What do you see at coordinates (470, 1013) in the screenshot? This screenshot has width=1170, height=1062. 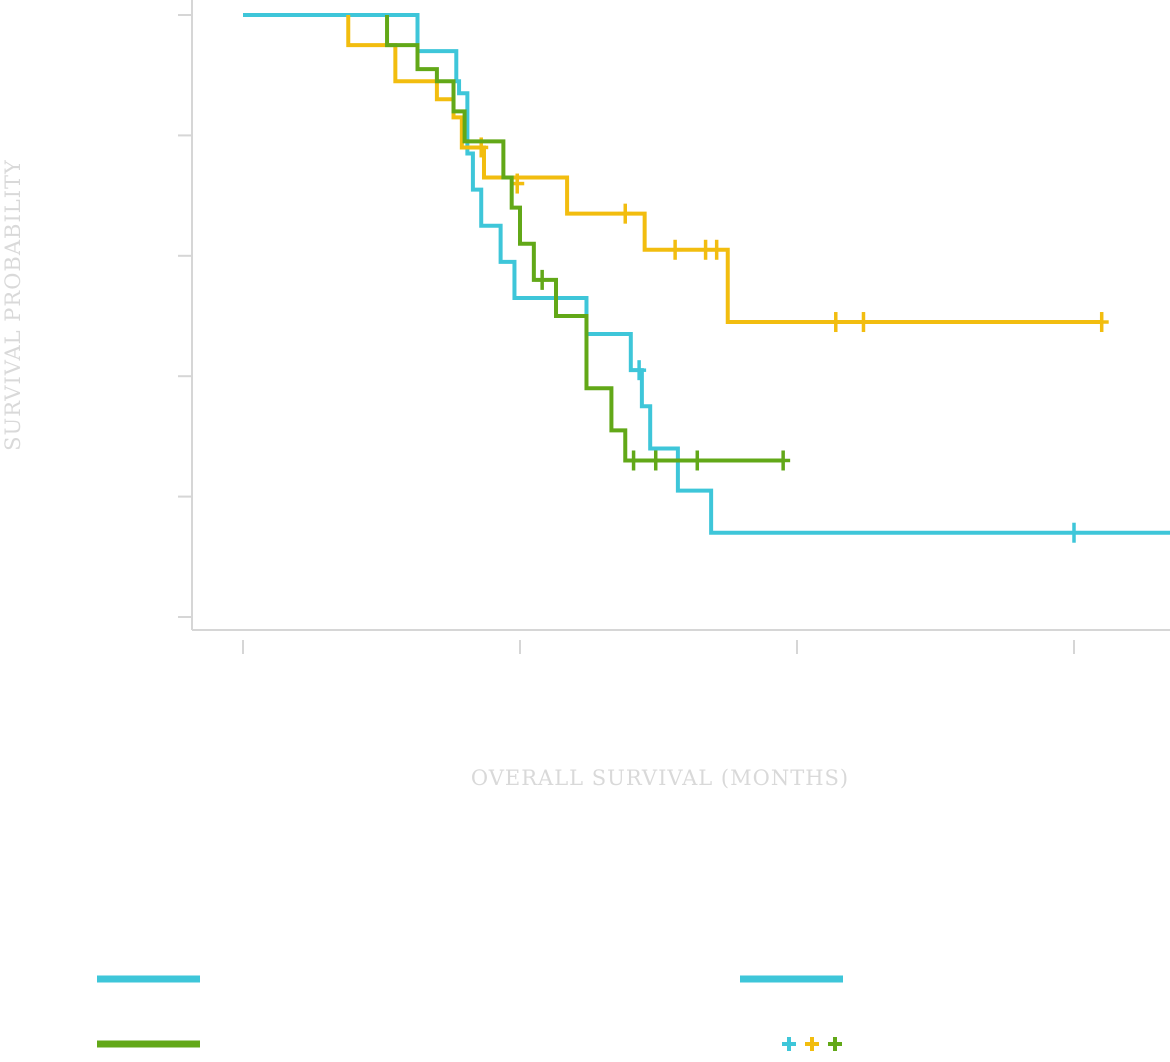 I see `legend` at bounding box center [470, 1013].